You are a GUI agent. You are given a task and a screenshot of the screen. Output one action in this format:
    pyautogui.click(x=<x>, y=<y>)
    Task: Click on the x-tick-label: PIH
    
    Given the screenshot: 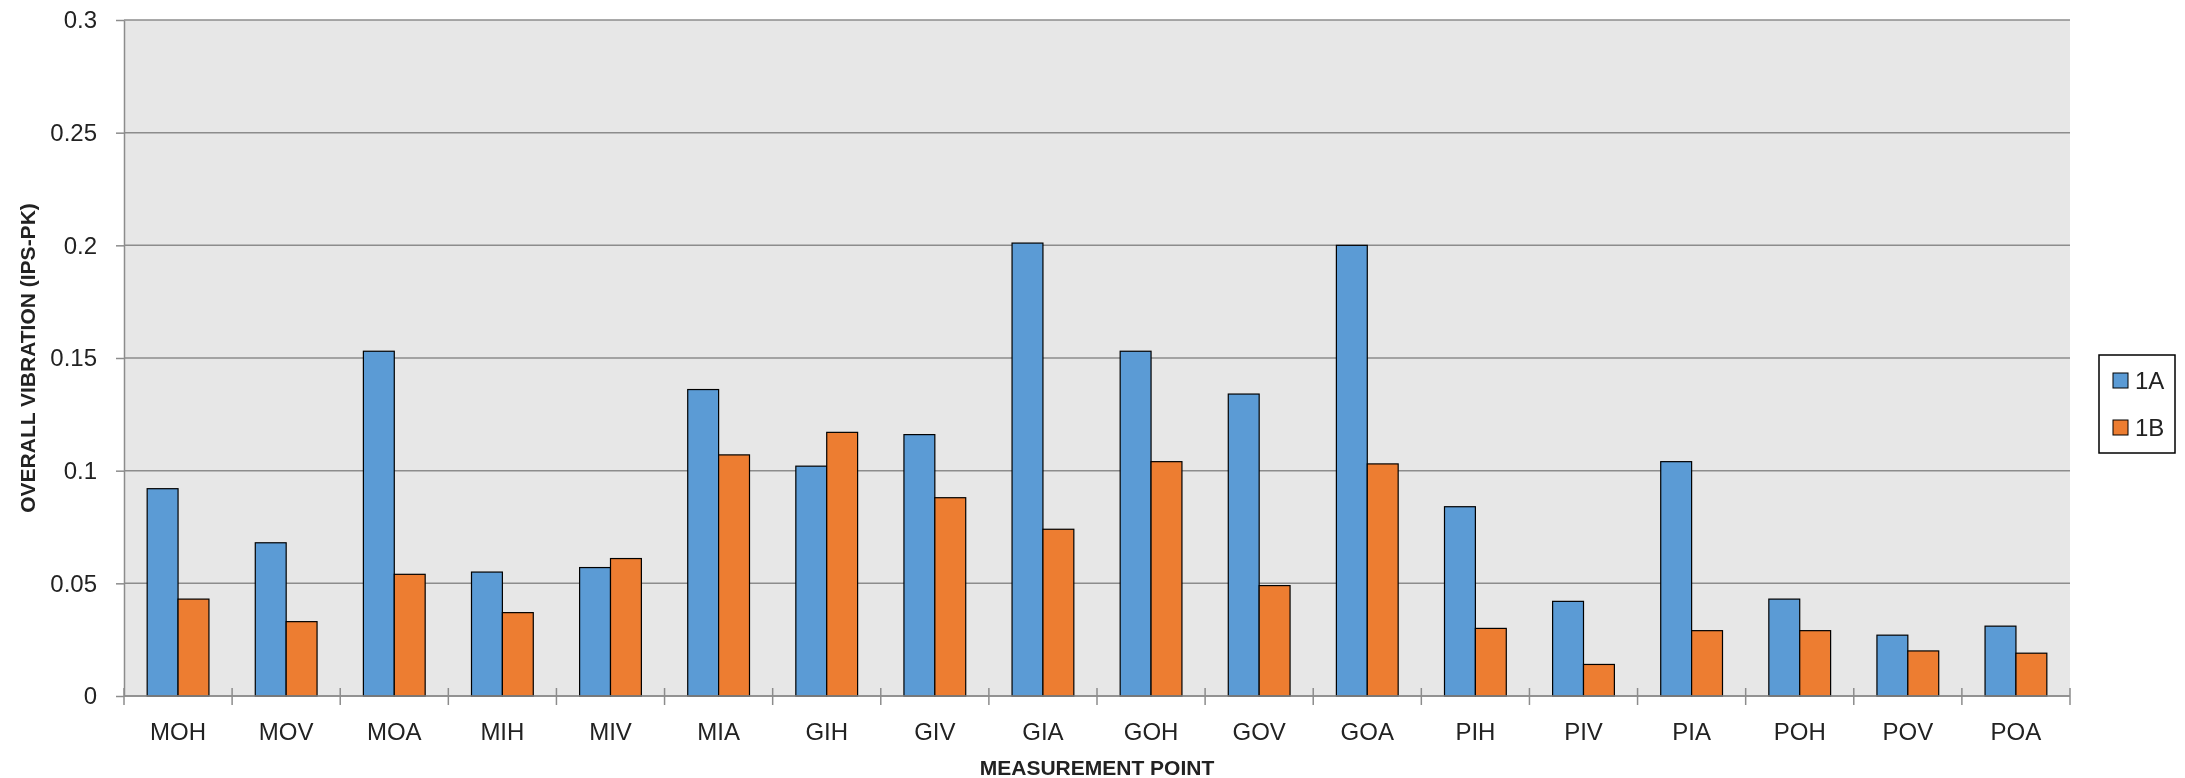 What is the action you would take?
    pyautogui.click(x=1475, y=731)
    